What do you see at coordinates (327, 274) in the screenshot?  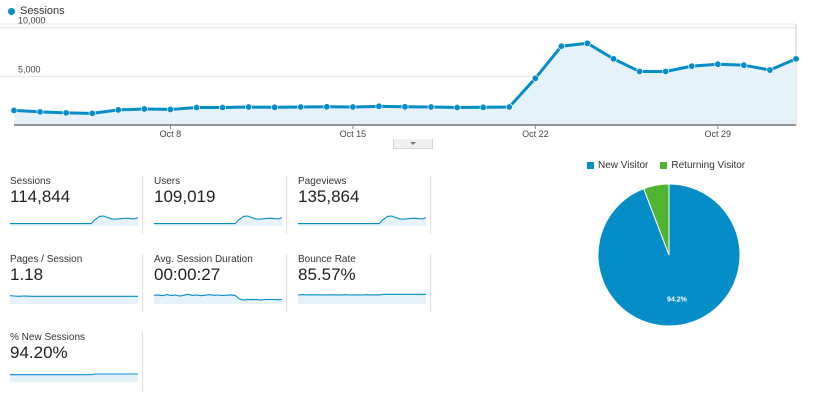 I see `metric-value: 85.57%` at bounding box center [327, 274].